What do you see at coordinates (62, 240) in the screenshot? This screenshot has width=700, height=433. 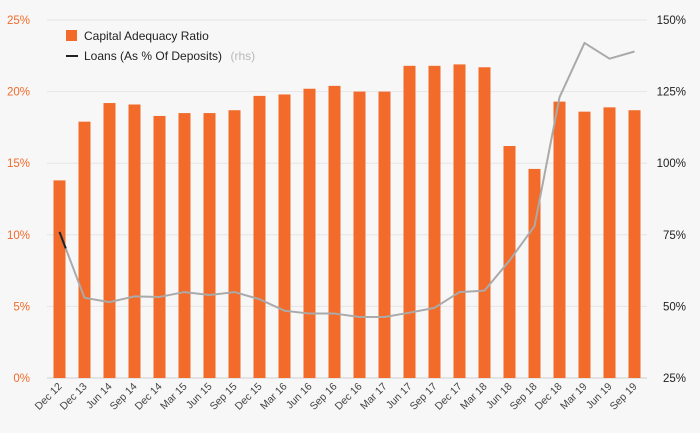 I see `line-segment-start-overlay` at bounding box center [62, 240].